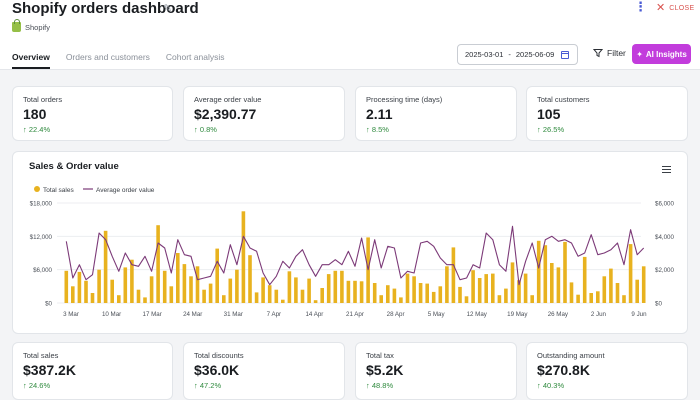  Describe the element at coordinates (616, 53) in the screenshot. I see `filter-label: Filter` at that location.